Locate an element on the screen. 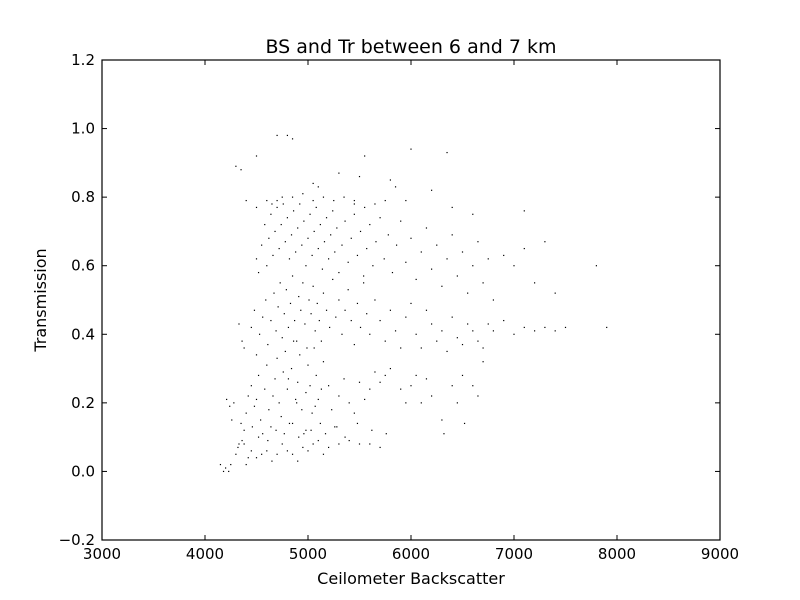  x-tick-label: 4000 is located at coordinates (205, 554).